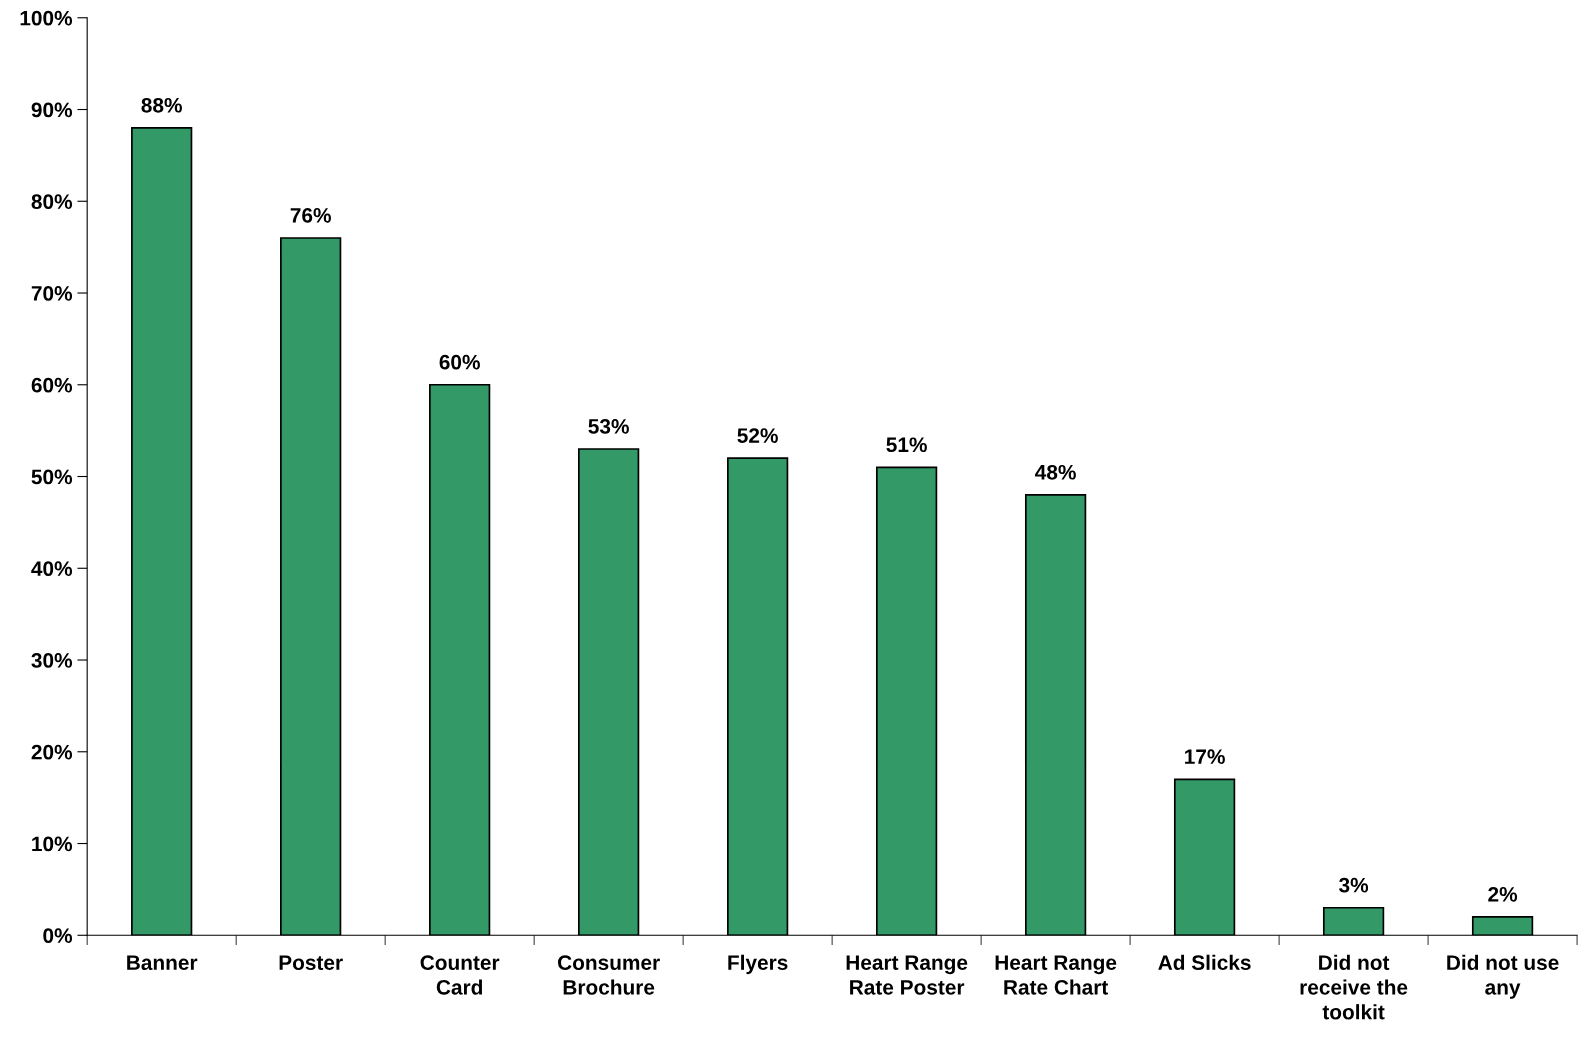 The image size is (1585, 1045). I want to click on data-label: 3%, so click(1354, 885).